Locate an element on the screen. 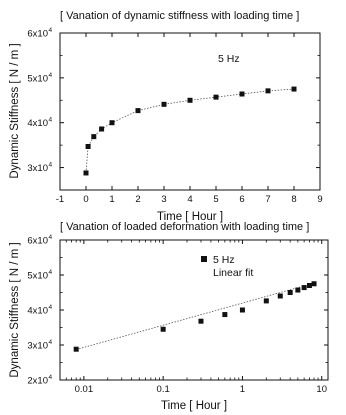 This screenshot has width=346, height=415. x-tick-label: 3 is located at coordinates (163, 199).